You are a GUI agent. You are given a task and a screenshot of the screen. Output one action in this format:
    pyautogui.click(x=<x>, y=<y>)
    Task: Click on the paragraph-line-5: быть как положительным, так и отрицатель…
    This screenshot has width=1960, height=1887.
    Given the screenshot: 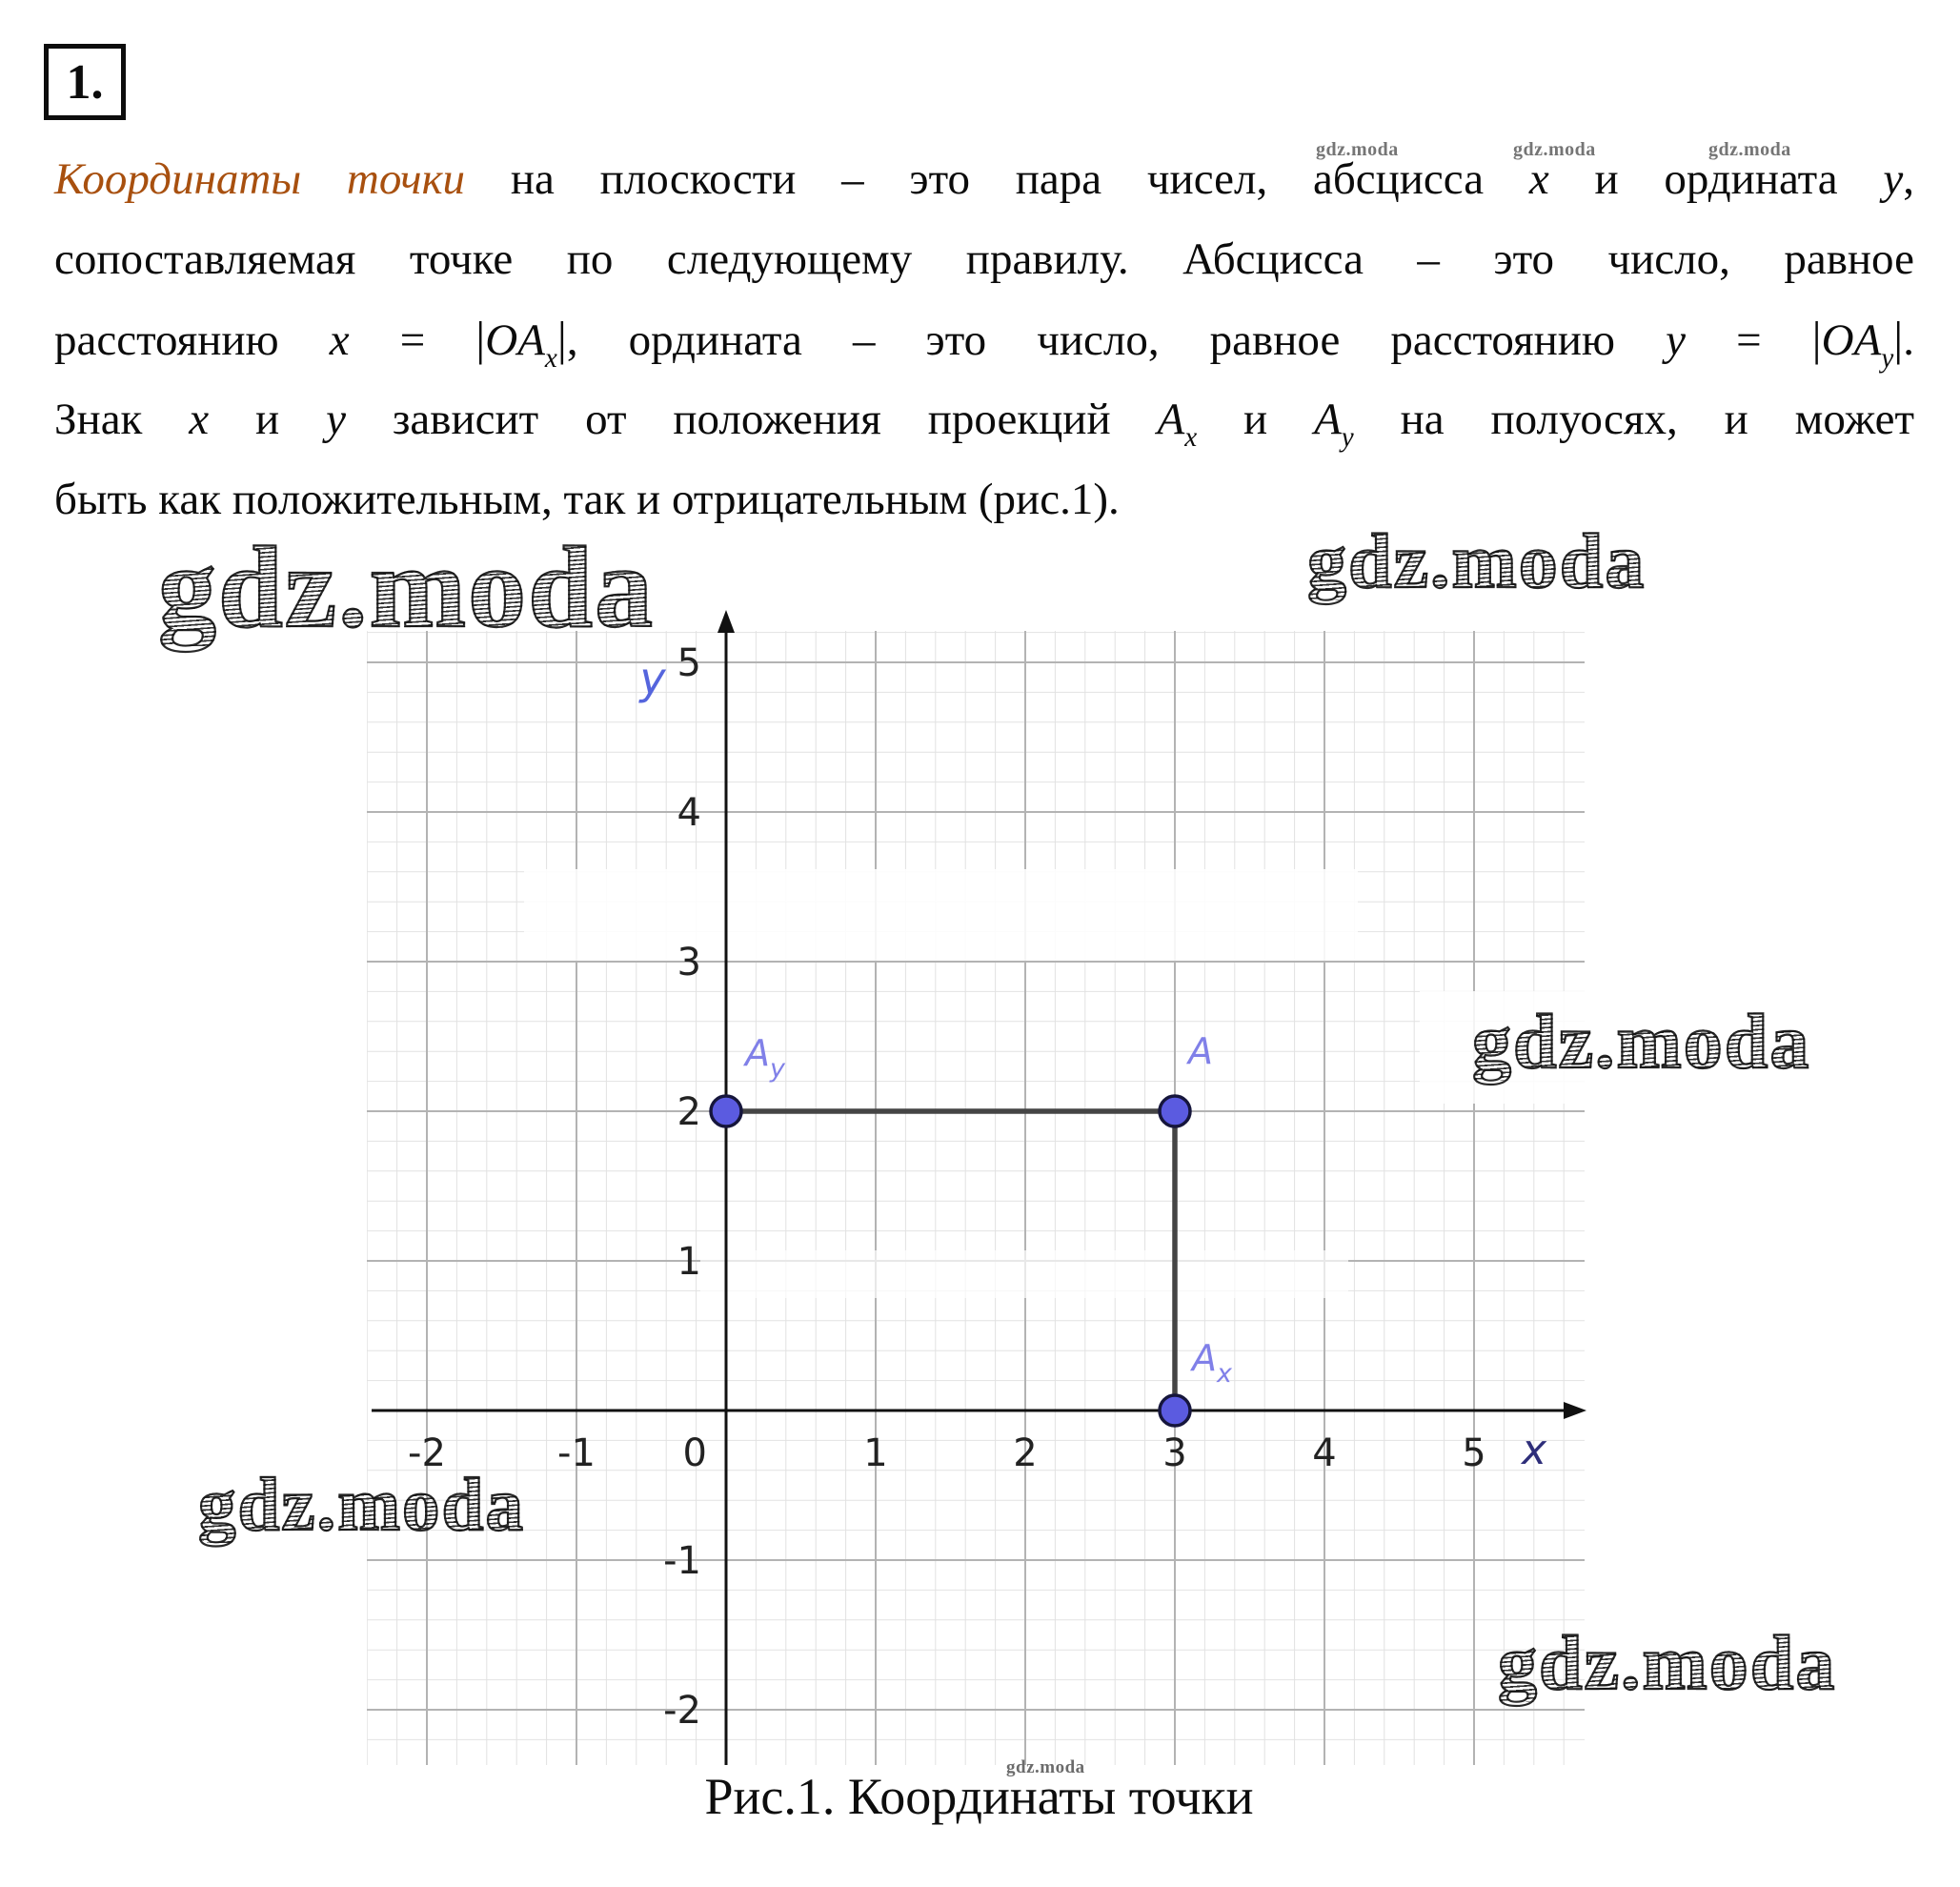 What is the action you would take?
    pyautogui.click(x=587, y=499)
    